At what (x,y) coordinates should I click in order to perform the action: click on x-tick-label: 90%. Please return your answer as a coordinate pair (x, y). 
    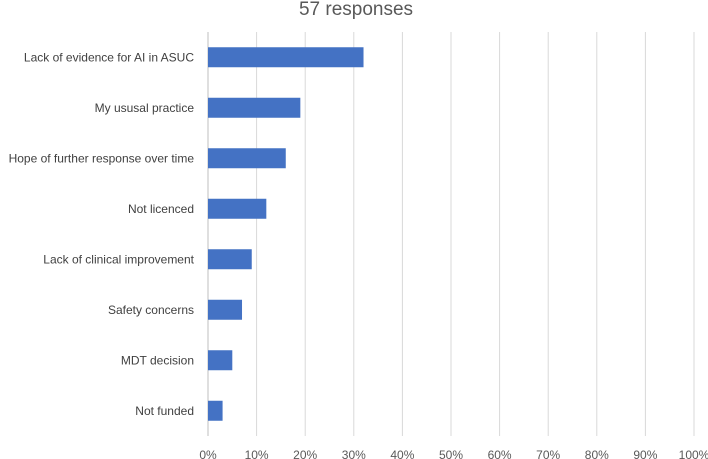
    Looking at the image, I should click on (645, 453).